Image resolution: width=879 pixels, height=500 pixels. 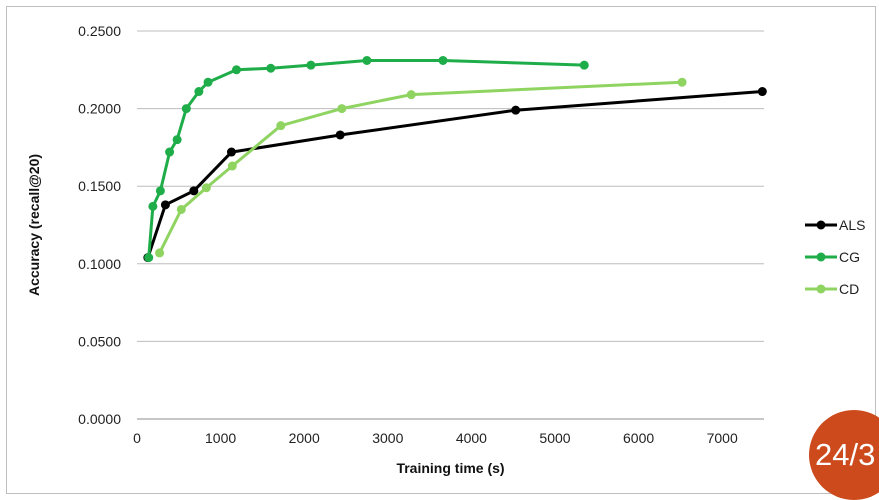 What do you see at coordinates (821, 289) in the screenshot?
I see `legend-marker-cd` at bounding box center [821, 289].